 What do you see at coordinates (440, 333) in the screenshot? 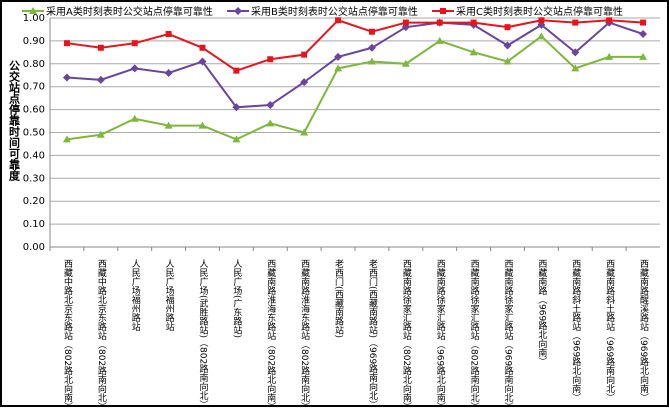
I see `x-tick-label: 西藏南路徐家汇路站（969路北向南）` at bounding box center [440, 333].